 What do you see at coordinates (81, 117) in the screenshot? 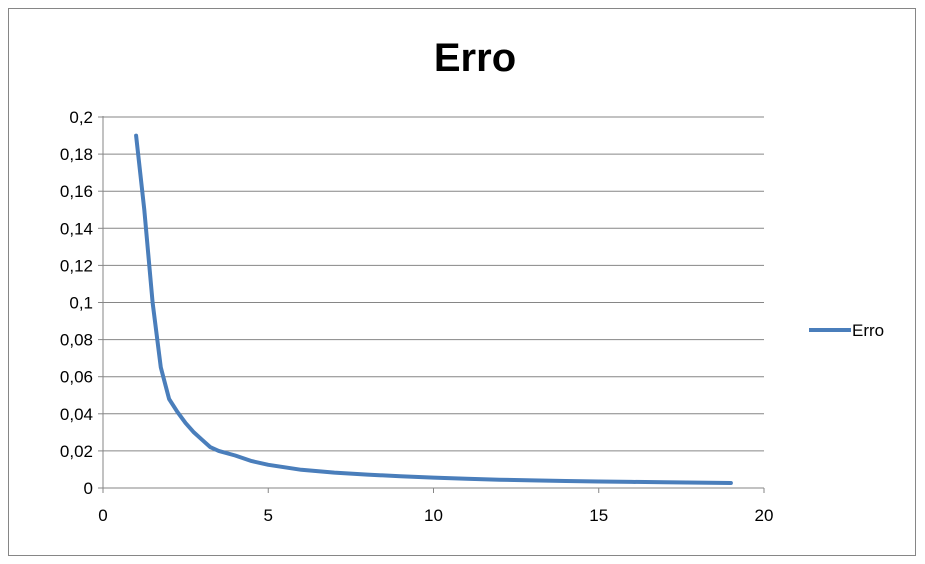
I see `y-tick-label: 0,2` at bounding box center [81, 117].